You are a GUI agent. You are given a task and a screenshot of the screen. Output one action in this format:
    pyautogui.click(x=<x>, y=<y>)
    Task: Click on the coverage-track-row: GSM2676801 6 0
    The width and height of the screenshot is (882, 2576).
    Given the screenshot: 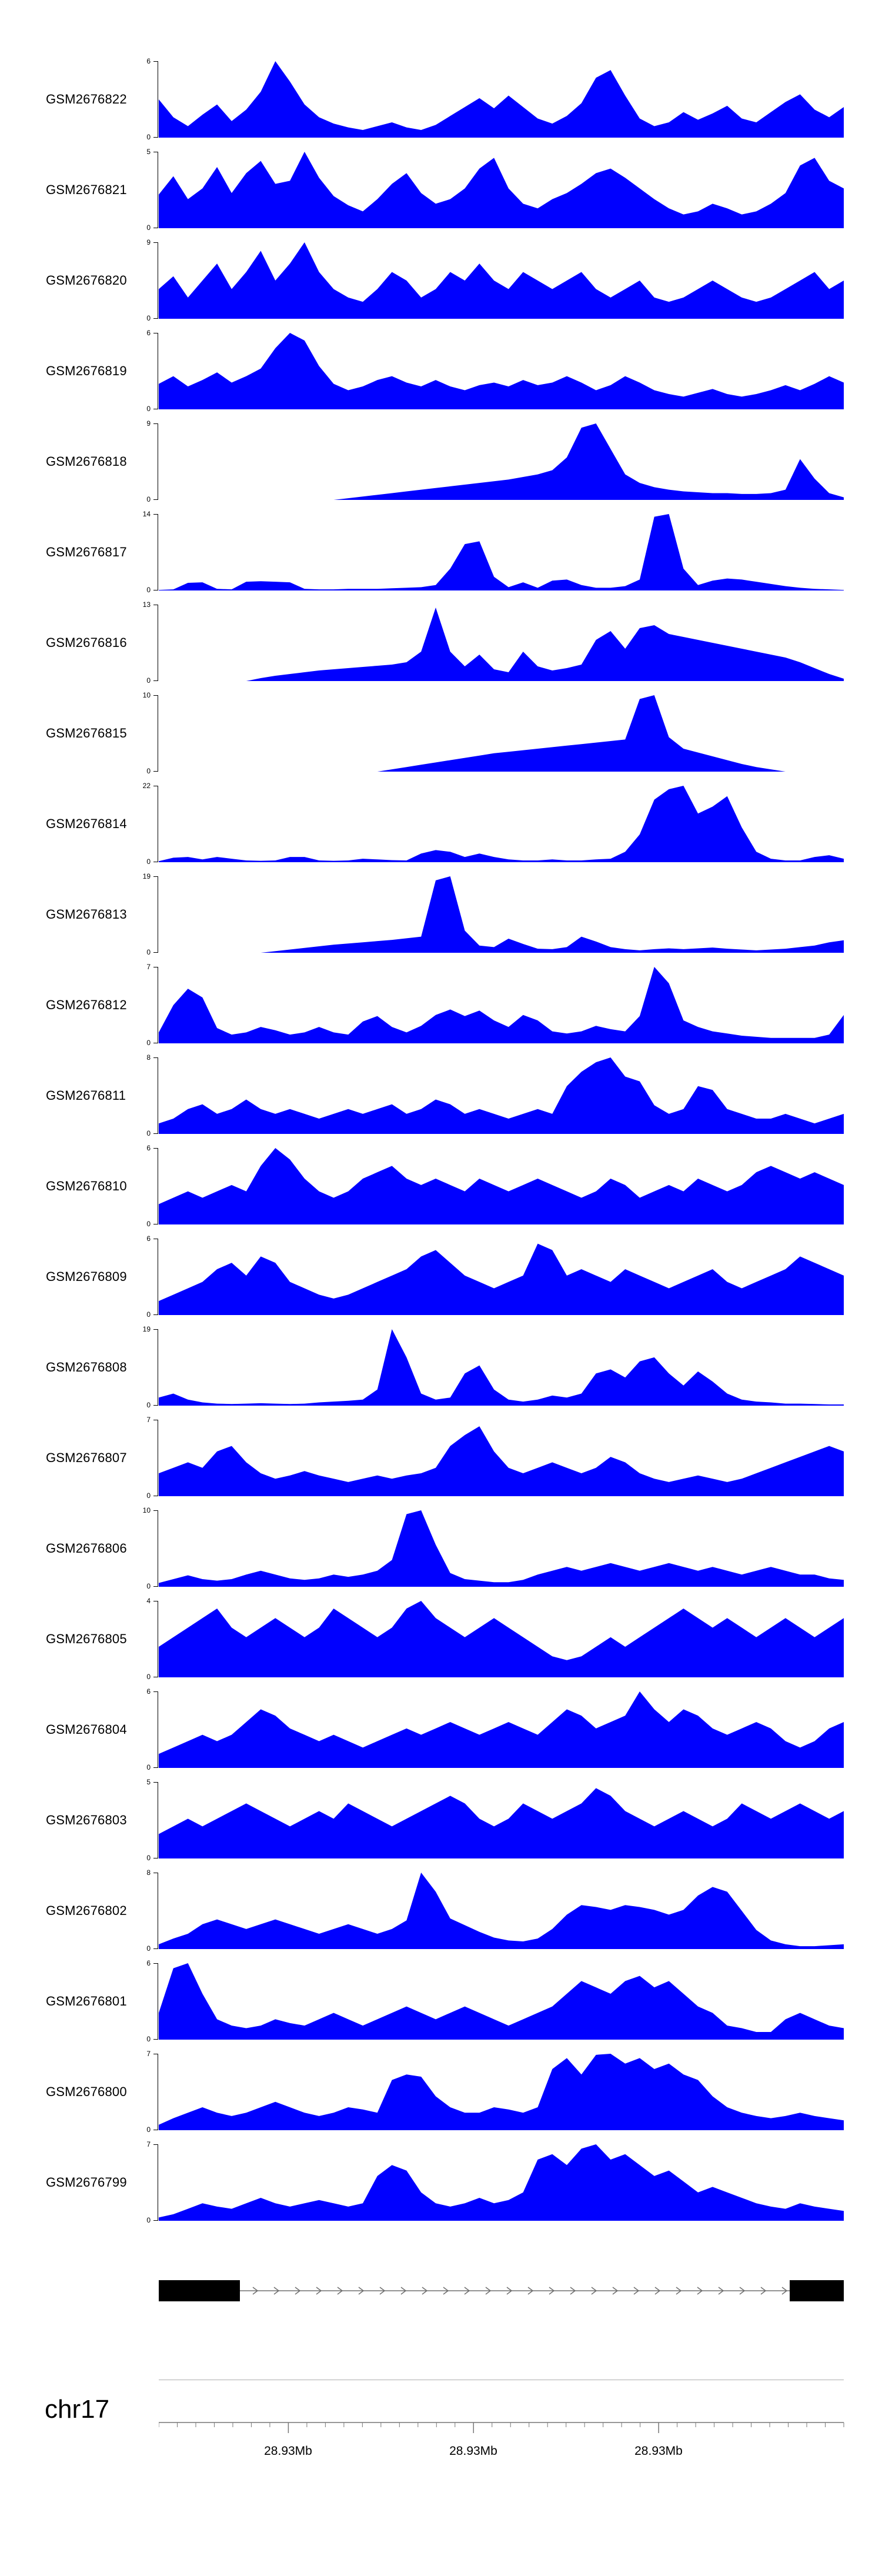 What is the action you would take?
    pyautogui.click(x=441, y=2001)
    